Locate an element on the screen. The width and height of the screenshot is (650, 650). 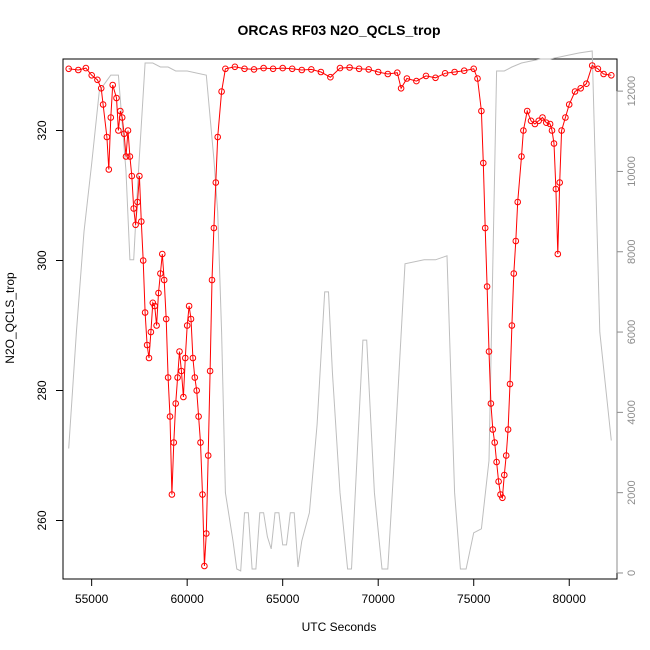
x-tick-label: 80000 is located at coordinates (570, 599).